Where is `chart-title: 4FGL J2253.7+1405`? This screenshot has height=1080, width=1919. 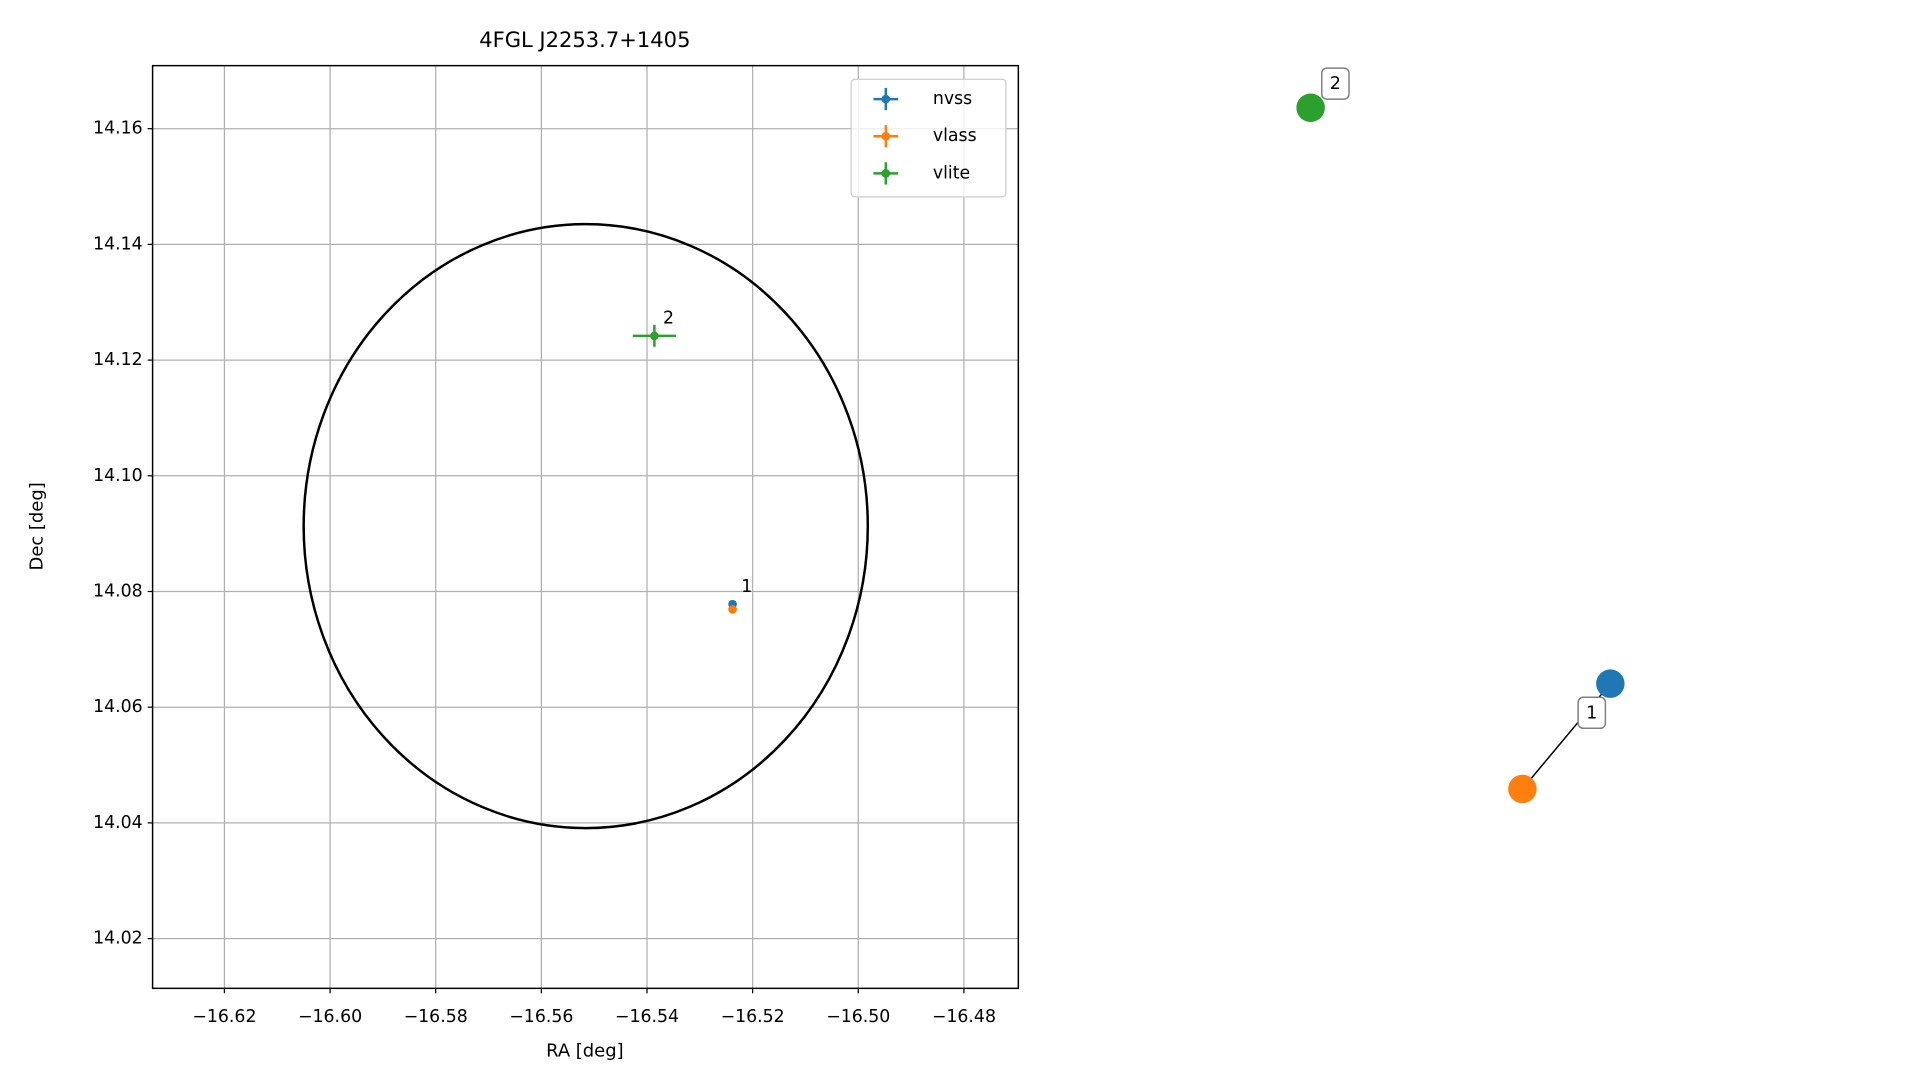 chart-title: 4FGL J2253.7+1405 is located at coordinates (584, 39).